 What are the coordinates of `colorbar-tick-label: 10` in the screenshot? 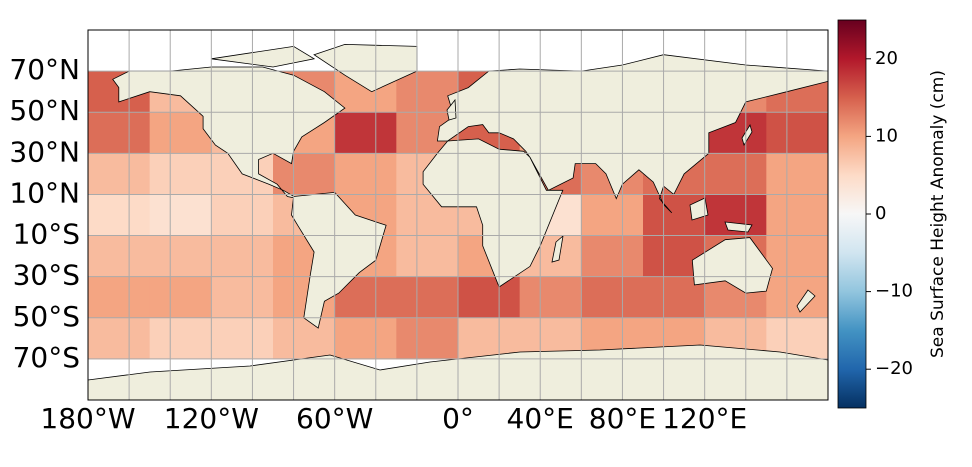 It's located at (886, 135).